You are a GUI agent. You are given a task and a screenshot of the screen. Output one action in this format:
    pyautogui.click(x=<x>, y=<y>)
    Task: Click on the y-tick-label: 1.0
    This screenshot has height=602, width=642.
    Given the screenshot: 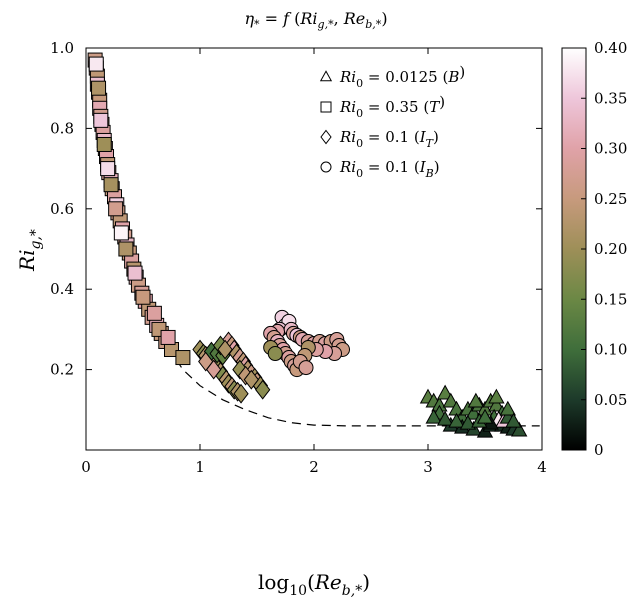 What is the action you would take?
    pyautogui.click(x=62, y=48)
    